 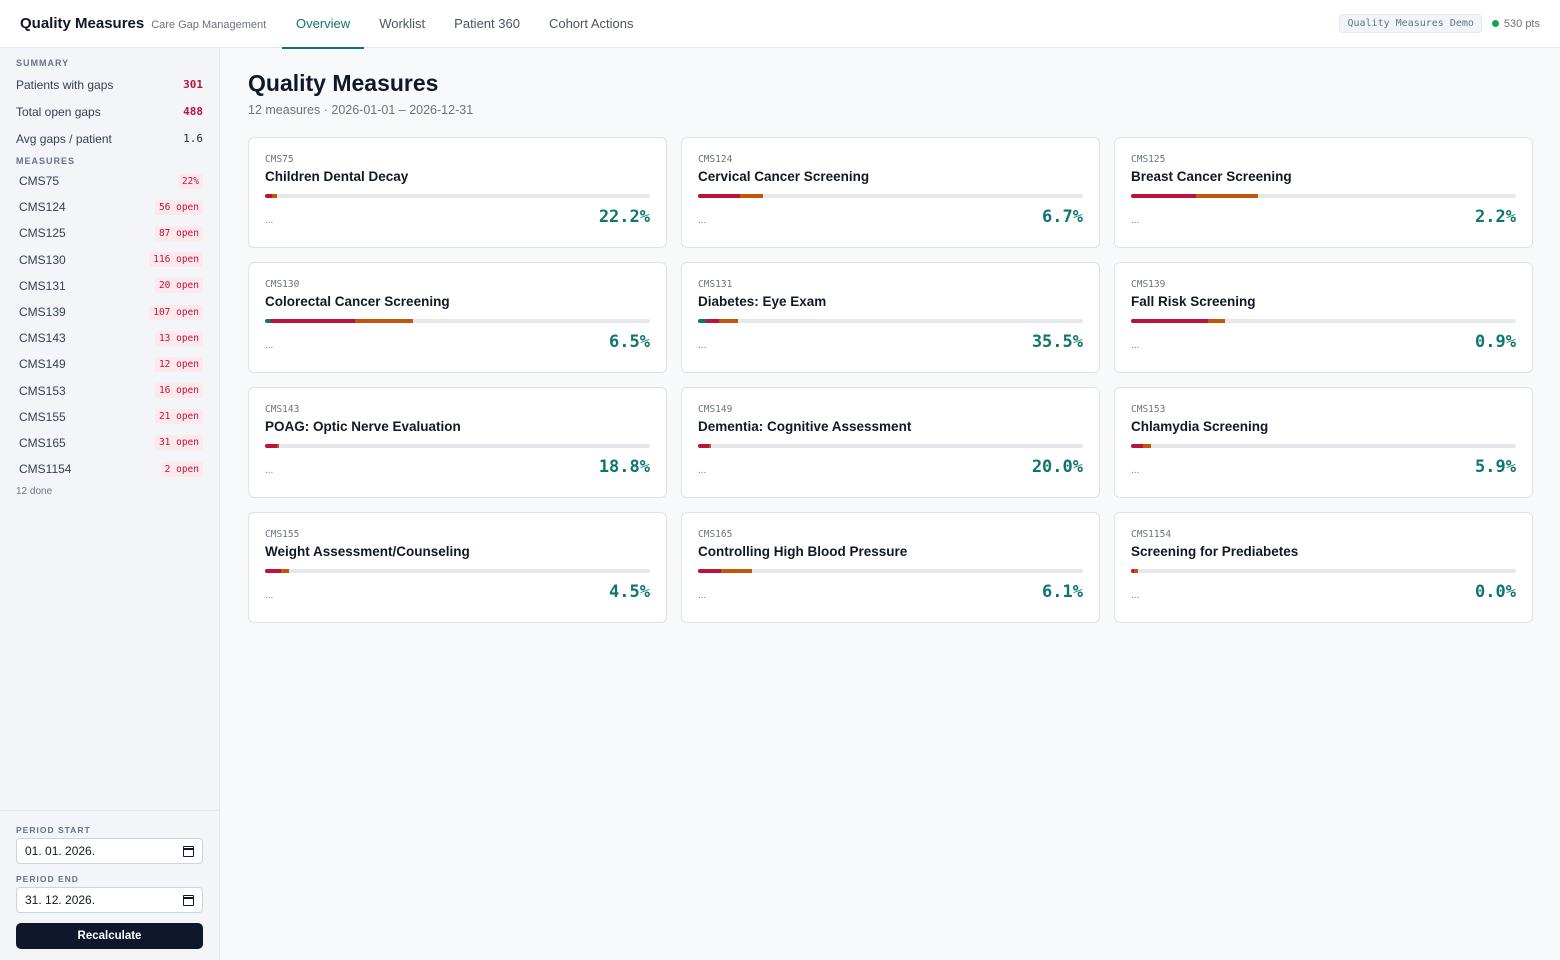 What do you see at coordinates (457, 317) in the screenshot?
I see `measure-card-cms130: CMS130 Colorectal Cancer Screening ... 6.5%` at bounding box center [457, 317].